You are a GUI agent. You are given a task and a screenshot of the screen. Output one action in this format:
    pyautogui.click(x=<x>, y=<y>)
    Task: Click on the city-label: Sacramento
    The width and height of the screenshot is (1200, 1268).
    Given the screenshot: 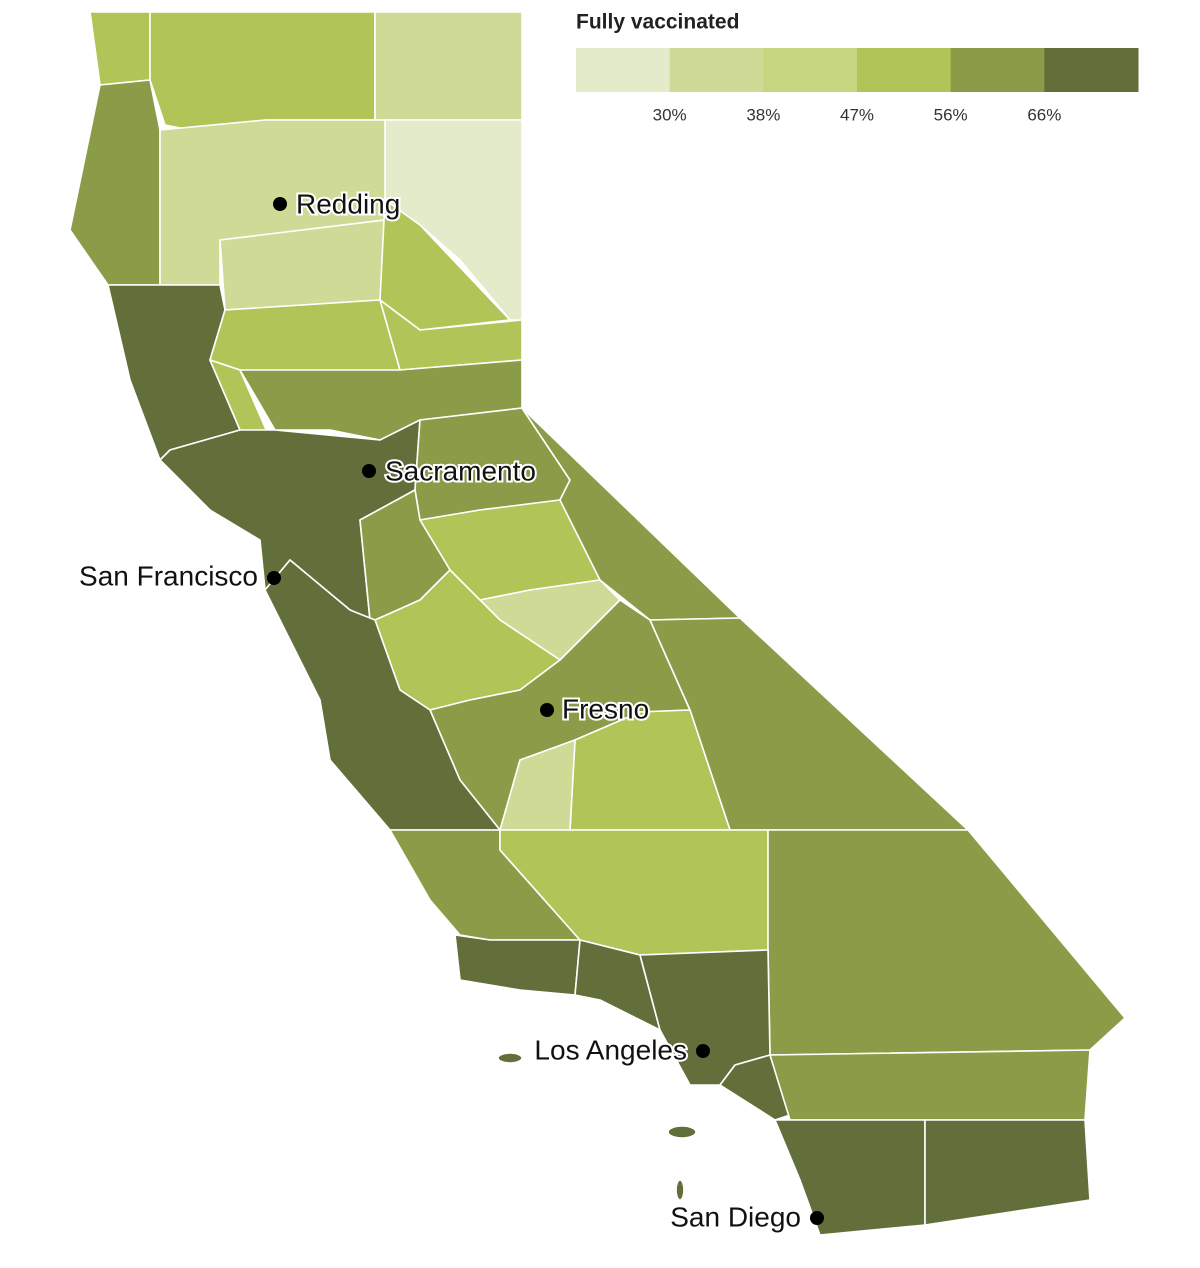 What is the action you would take?
    pyautogui.click(x=460, y=470)
    